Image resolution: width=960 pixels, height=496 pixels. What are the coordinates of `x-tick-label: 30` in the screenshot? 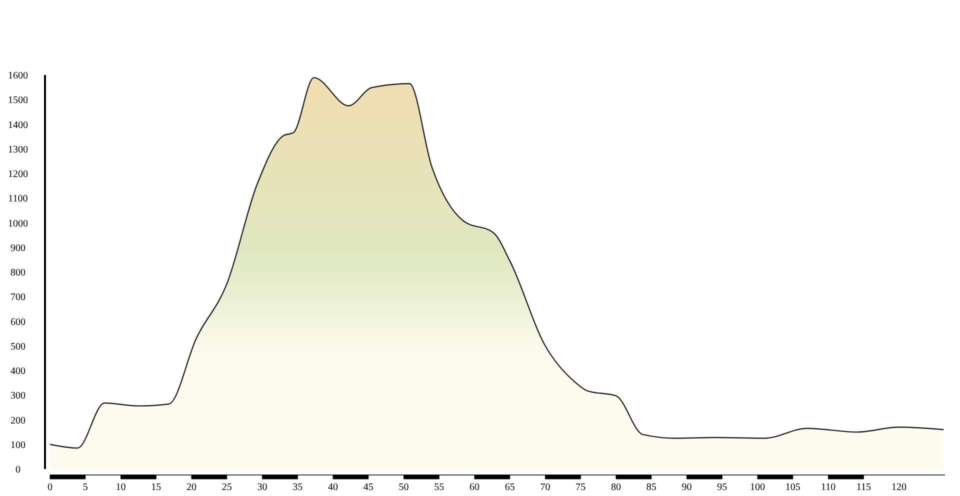 It's located at (262, 487).